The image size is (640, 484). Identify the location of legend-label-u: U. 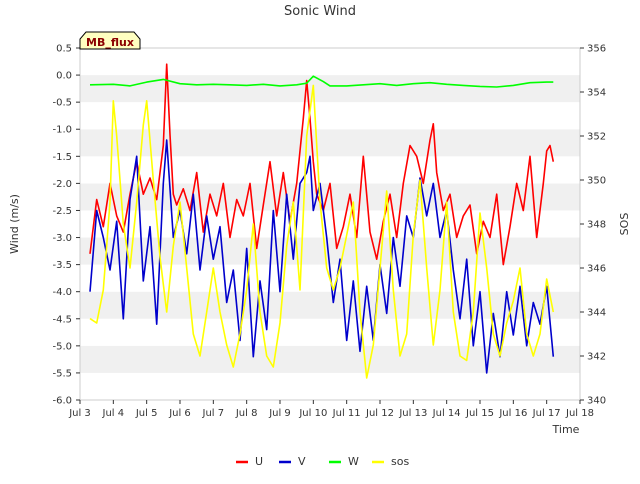
(259, 461).